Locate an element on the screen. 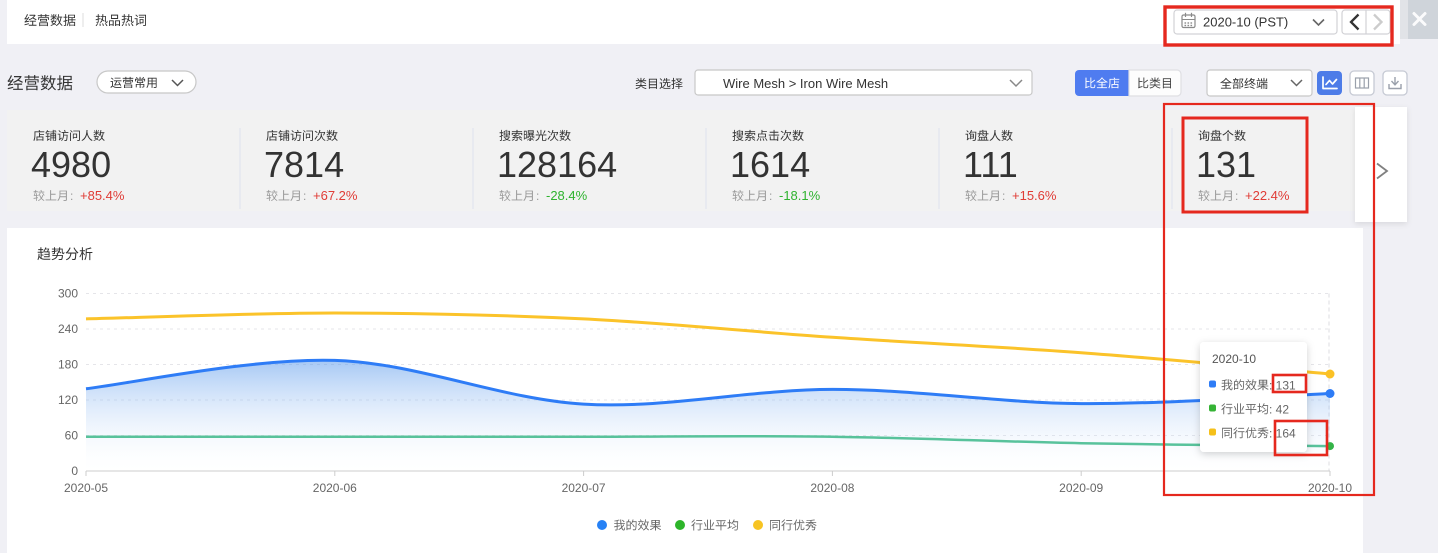 This screenshot has height=553, width=1438. svg-text: 131 is located at coordinates (1226, 164).